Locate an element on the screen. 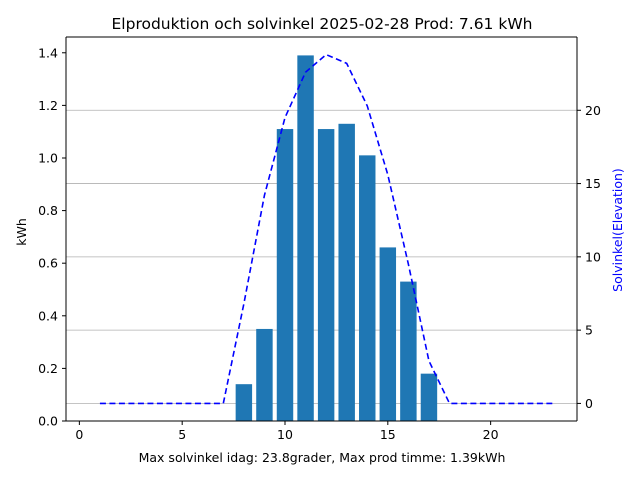 The width and height of the screenshot is (640, 480). x-tick-label: 15 is located at coordinates (388, 434).